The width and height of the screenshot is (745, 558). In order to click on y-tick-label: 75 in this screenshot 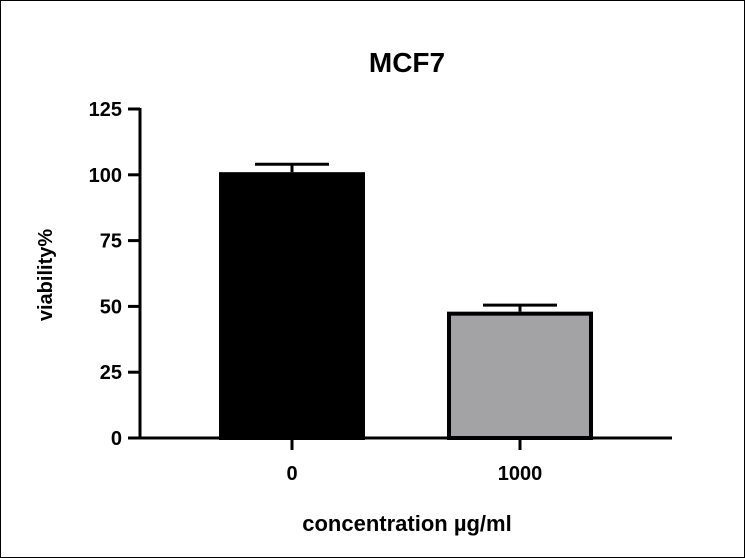, I will do `click(111, 242)`.